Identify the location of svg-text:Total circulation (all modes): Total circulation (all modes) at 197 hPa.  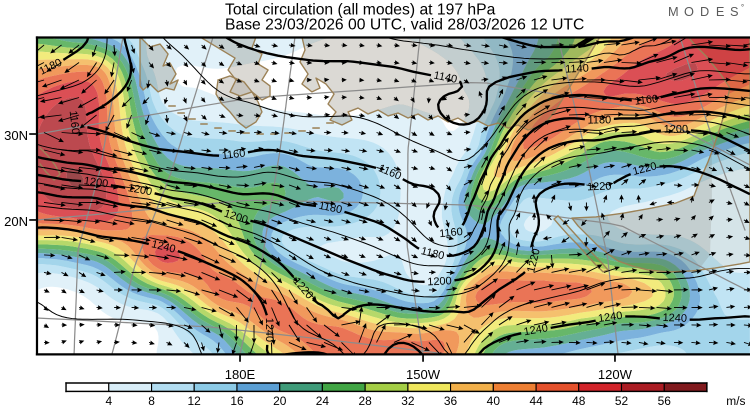
(360, 9).